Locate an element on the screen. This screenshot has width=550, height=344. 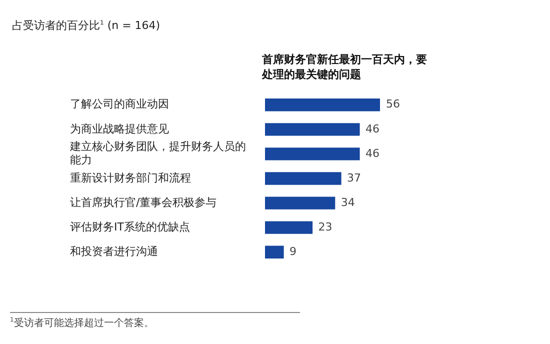
chart-subtitle: 首席财务官新任最初一百天内，要处理的最关键的问题 is located at coordinates (344, 67).